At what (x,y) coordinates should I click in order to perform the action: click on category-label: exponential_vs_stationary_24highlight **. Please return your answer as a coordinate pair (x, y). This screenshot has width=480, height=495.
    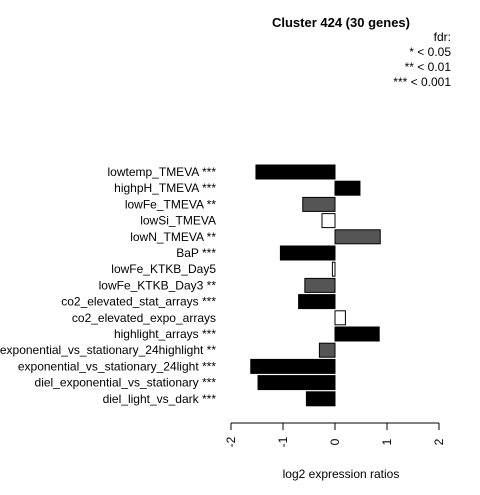
    Looking at the image, I should click on (108, 350).